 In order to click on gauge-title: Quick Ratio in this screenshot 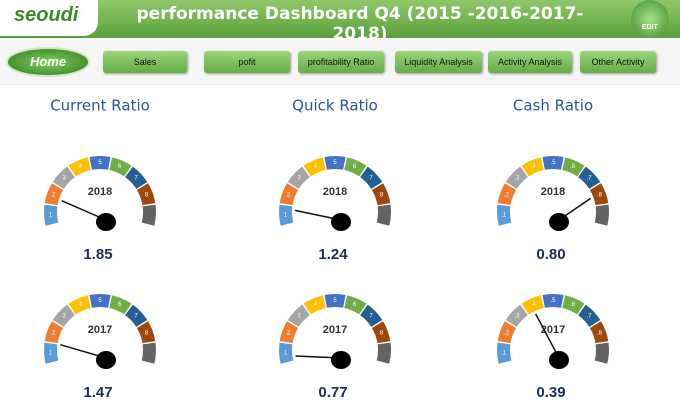, I will do `click(335, 106)`.